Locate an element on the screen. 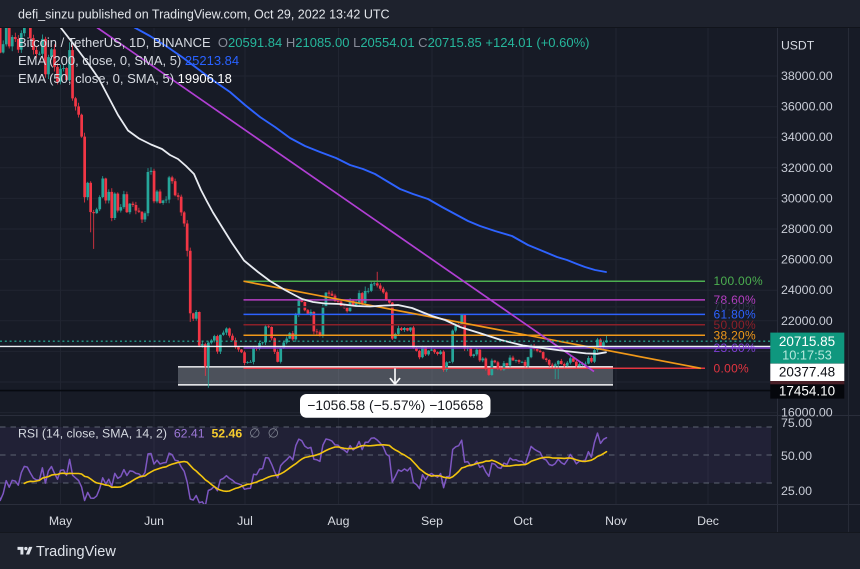 The width and height of the screenshot is (860, 569). svg-text: Aug is located at coordinates (339, 521).